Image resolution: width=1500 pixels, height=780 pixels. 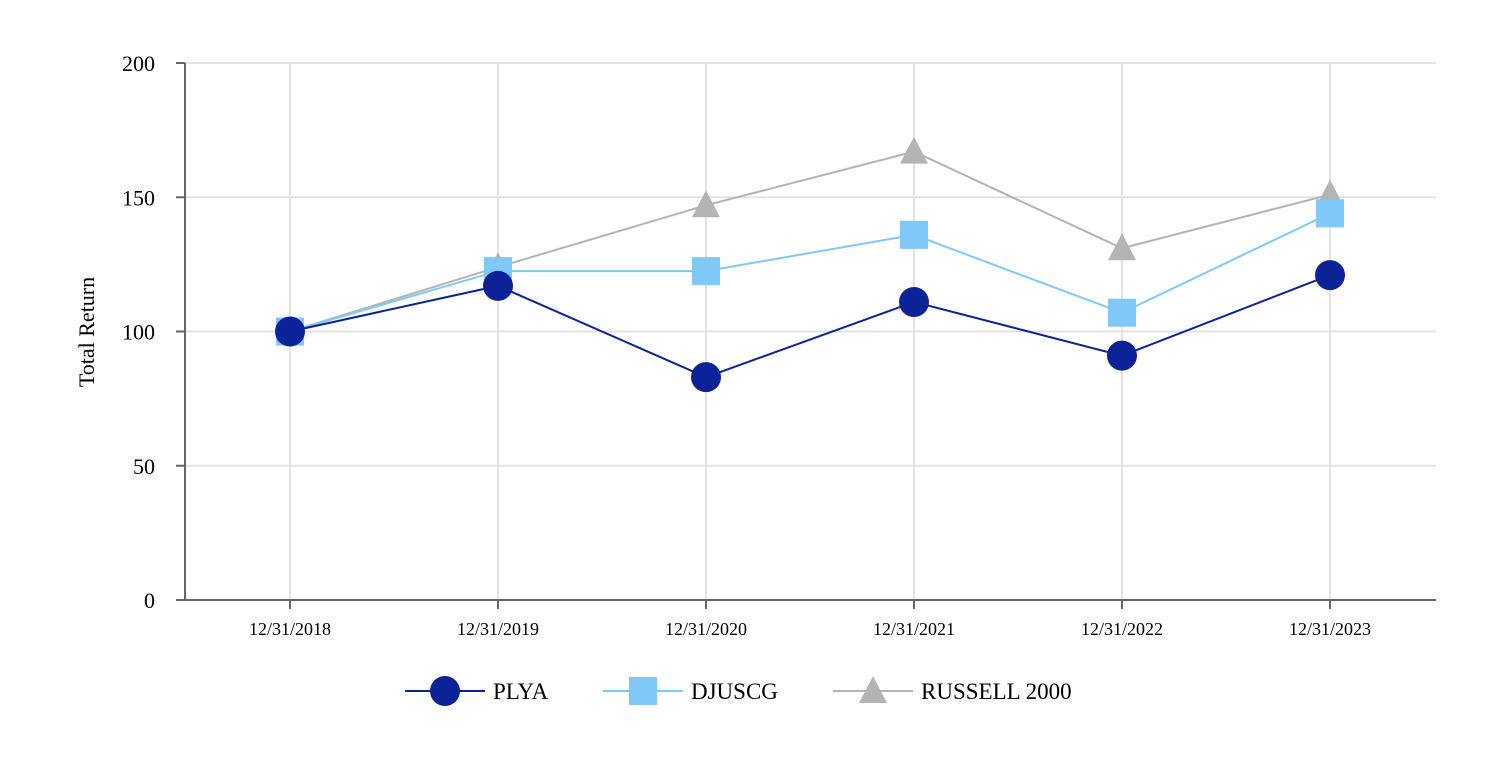 I want to click on series-plya, so click(x=810, y=326).